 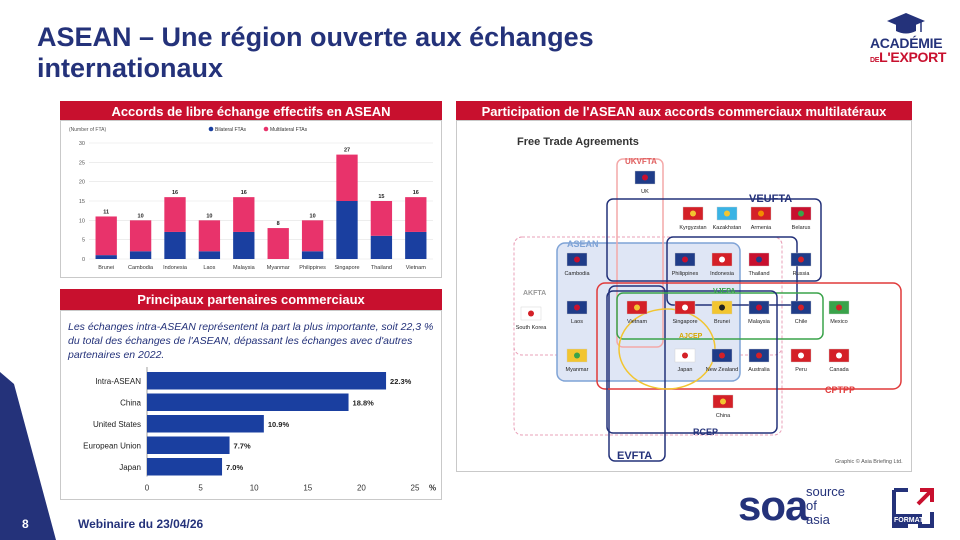 What do you see at coordinates (840, 390) in the screenshot?
I see `cptpp-label: CPTPP` at bounding box center [840, 390].